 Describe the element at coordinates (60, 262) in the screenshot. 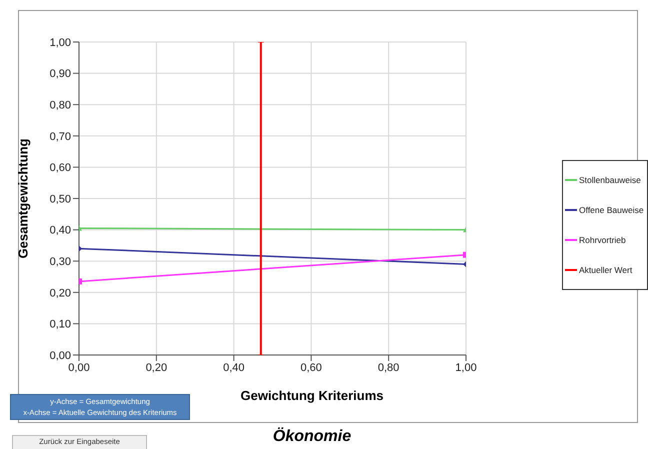

I see `y-tick-label: 0,30` at that location.